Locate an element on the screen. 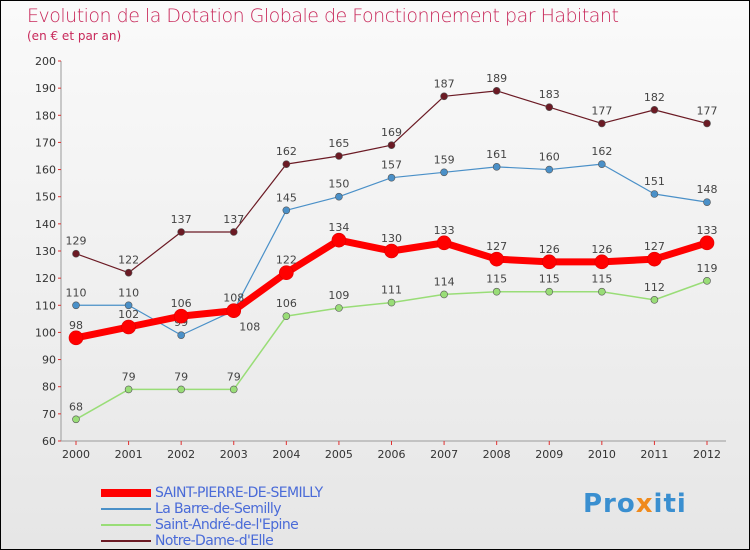 The width and height of the screenshot is (750, 550). x-tick-label: 2010 is located at coordinates (602, 454).